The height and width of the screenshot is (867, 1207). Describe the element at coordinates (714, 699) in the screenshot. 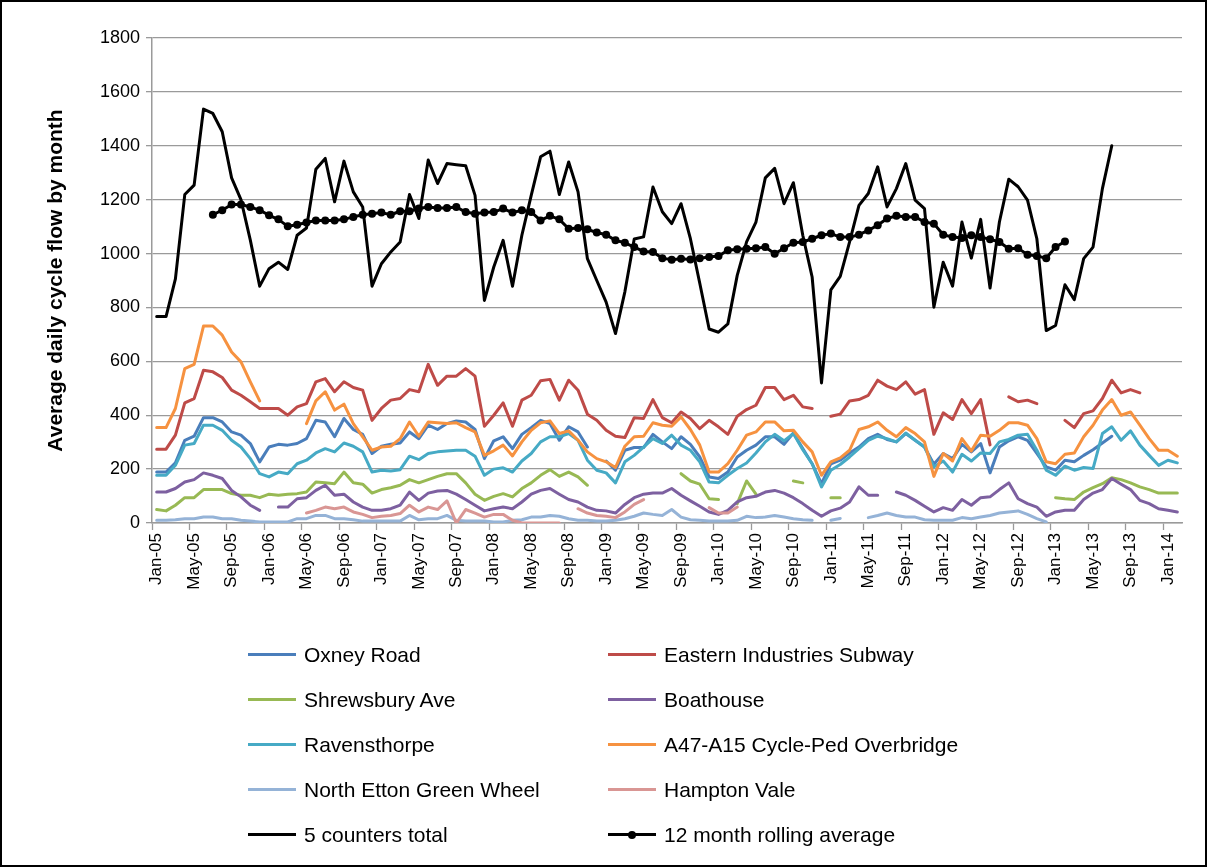

I see `legend-label: Boathouse` at that location.